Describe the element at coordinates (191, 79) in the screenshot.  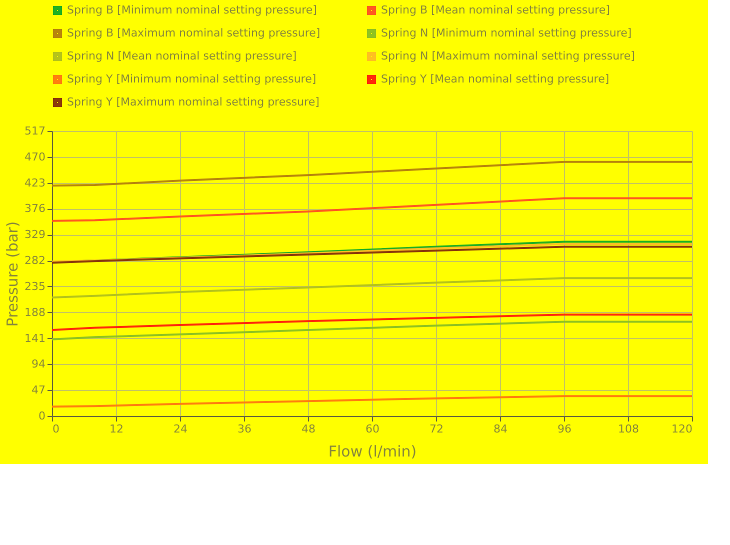
I see `legend-label: Spring Y [Minimum nominal setting pressure]` at that location.